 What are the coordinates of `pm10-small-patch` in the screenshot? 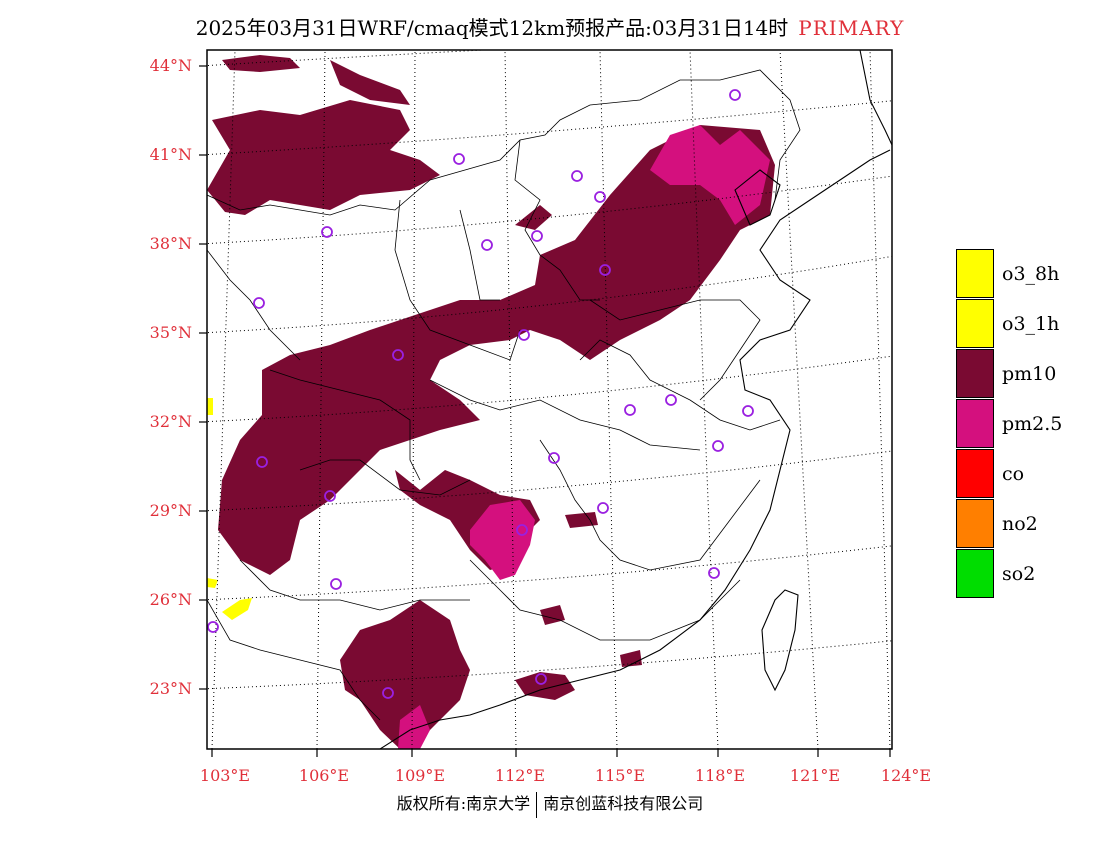 It's located at (533, 217).